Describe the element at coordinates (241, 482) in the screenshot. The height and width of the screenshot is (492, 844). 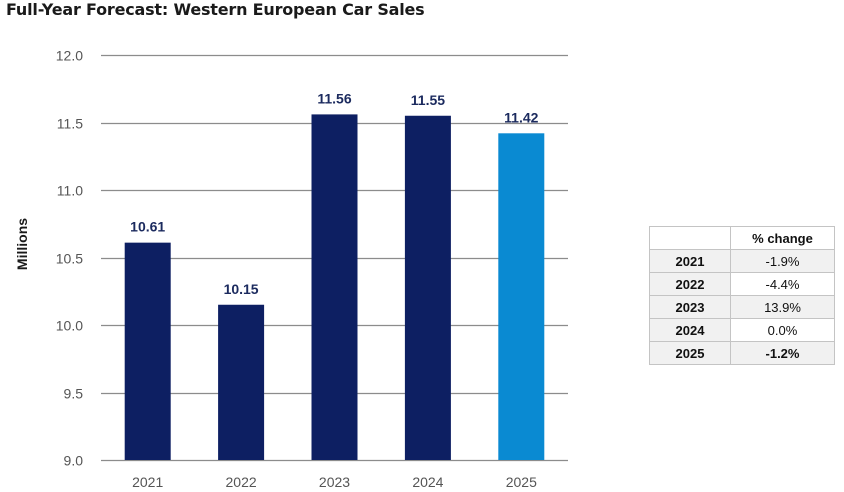
I see `x-tick-label: 2022` at that location.